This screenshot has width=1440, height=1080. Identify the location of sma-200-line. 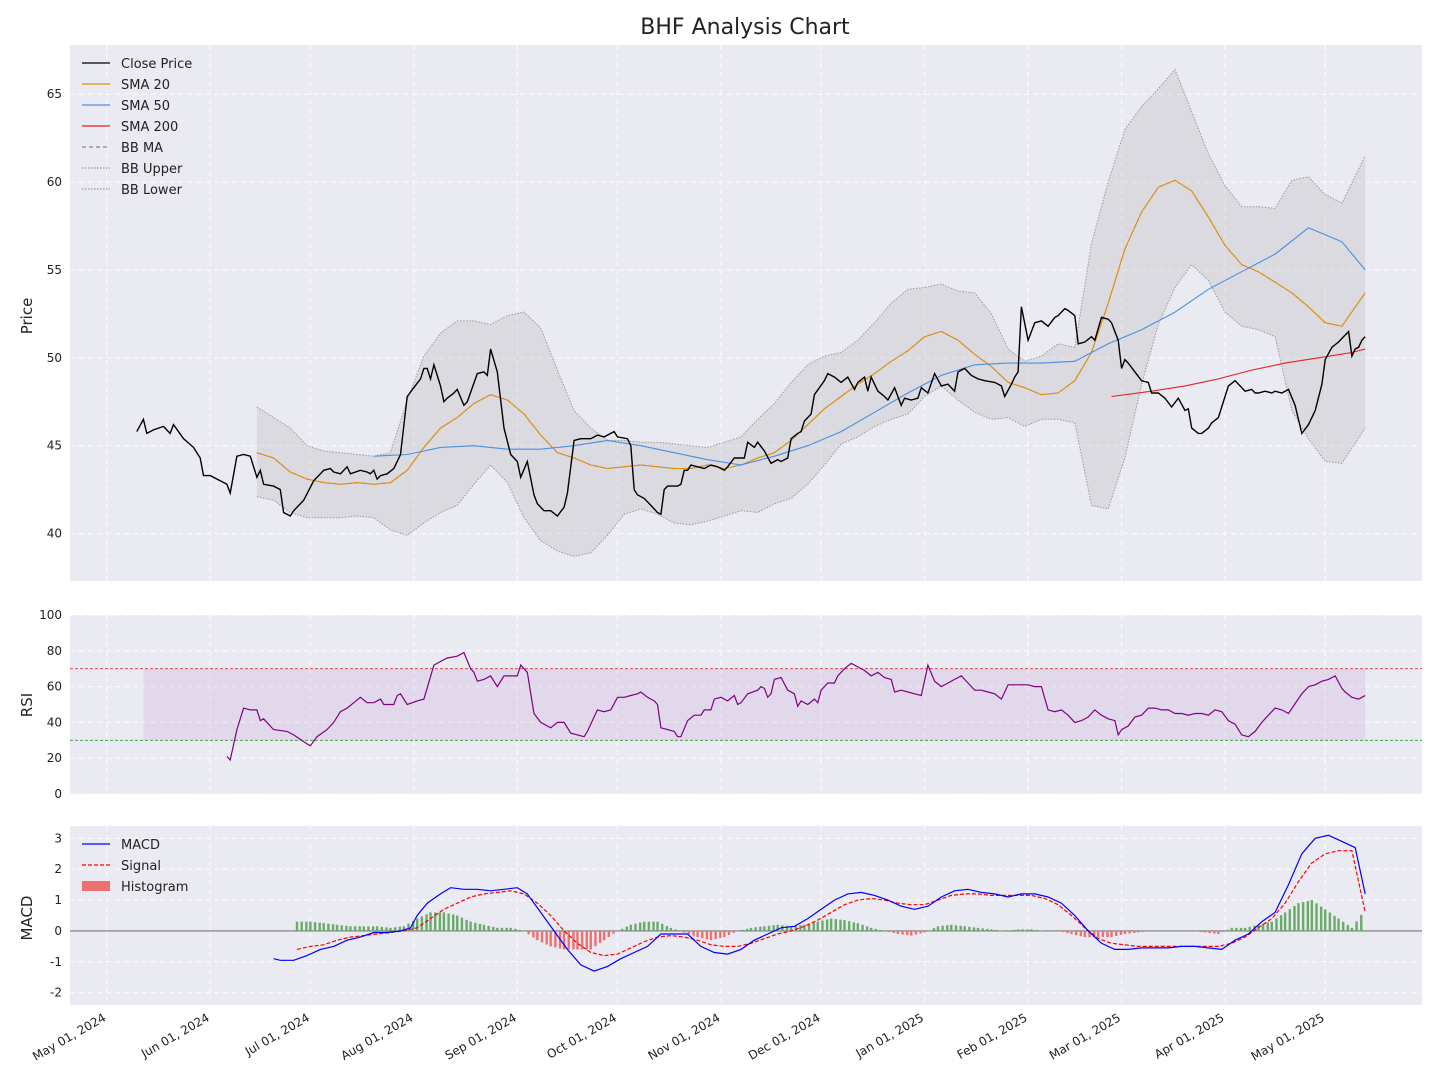
(1238, 373).